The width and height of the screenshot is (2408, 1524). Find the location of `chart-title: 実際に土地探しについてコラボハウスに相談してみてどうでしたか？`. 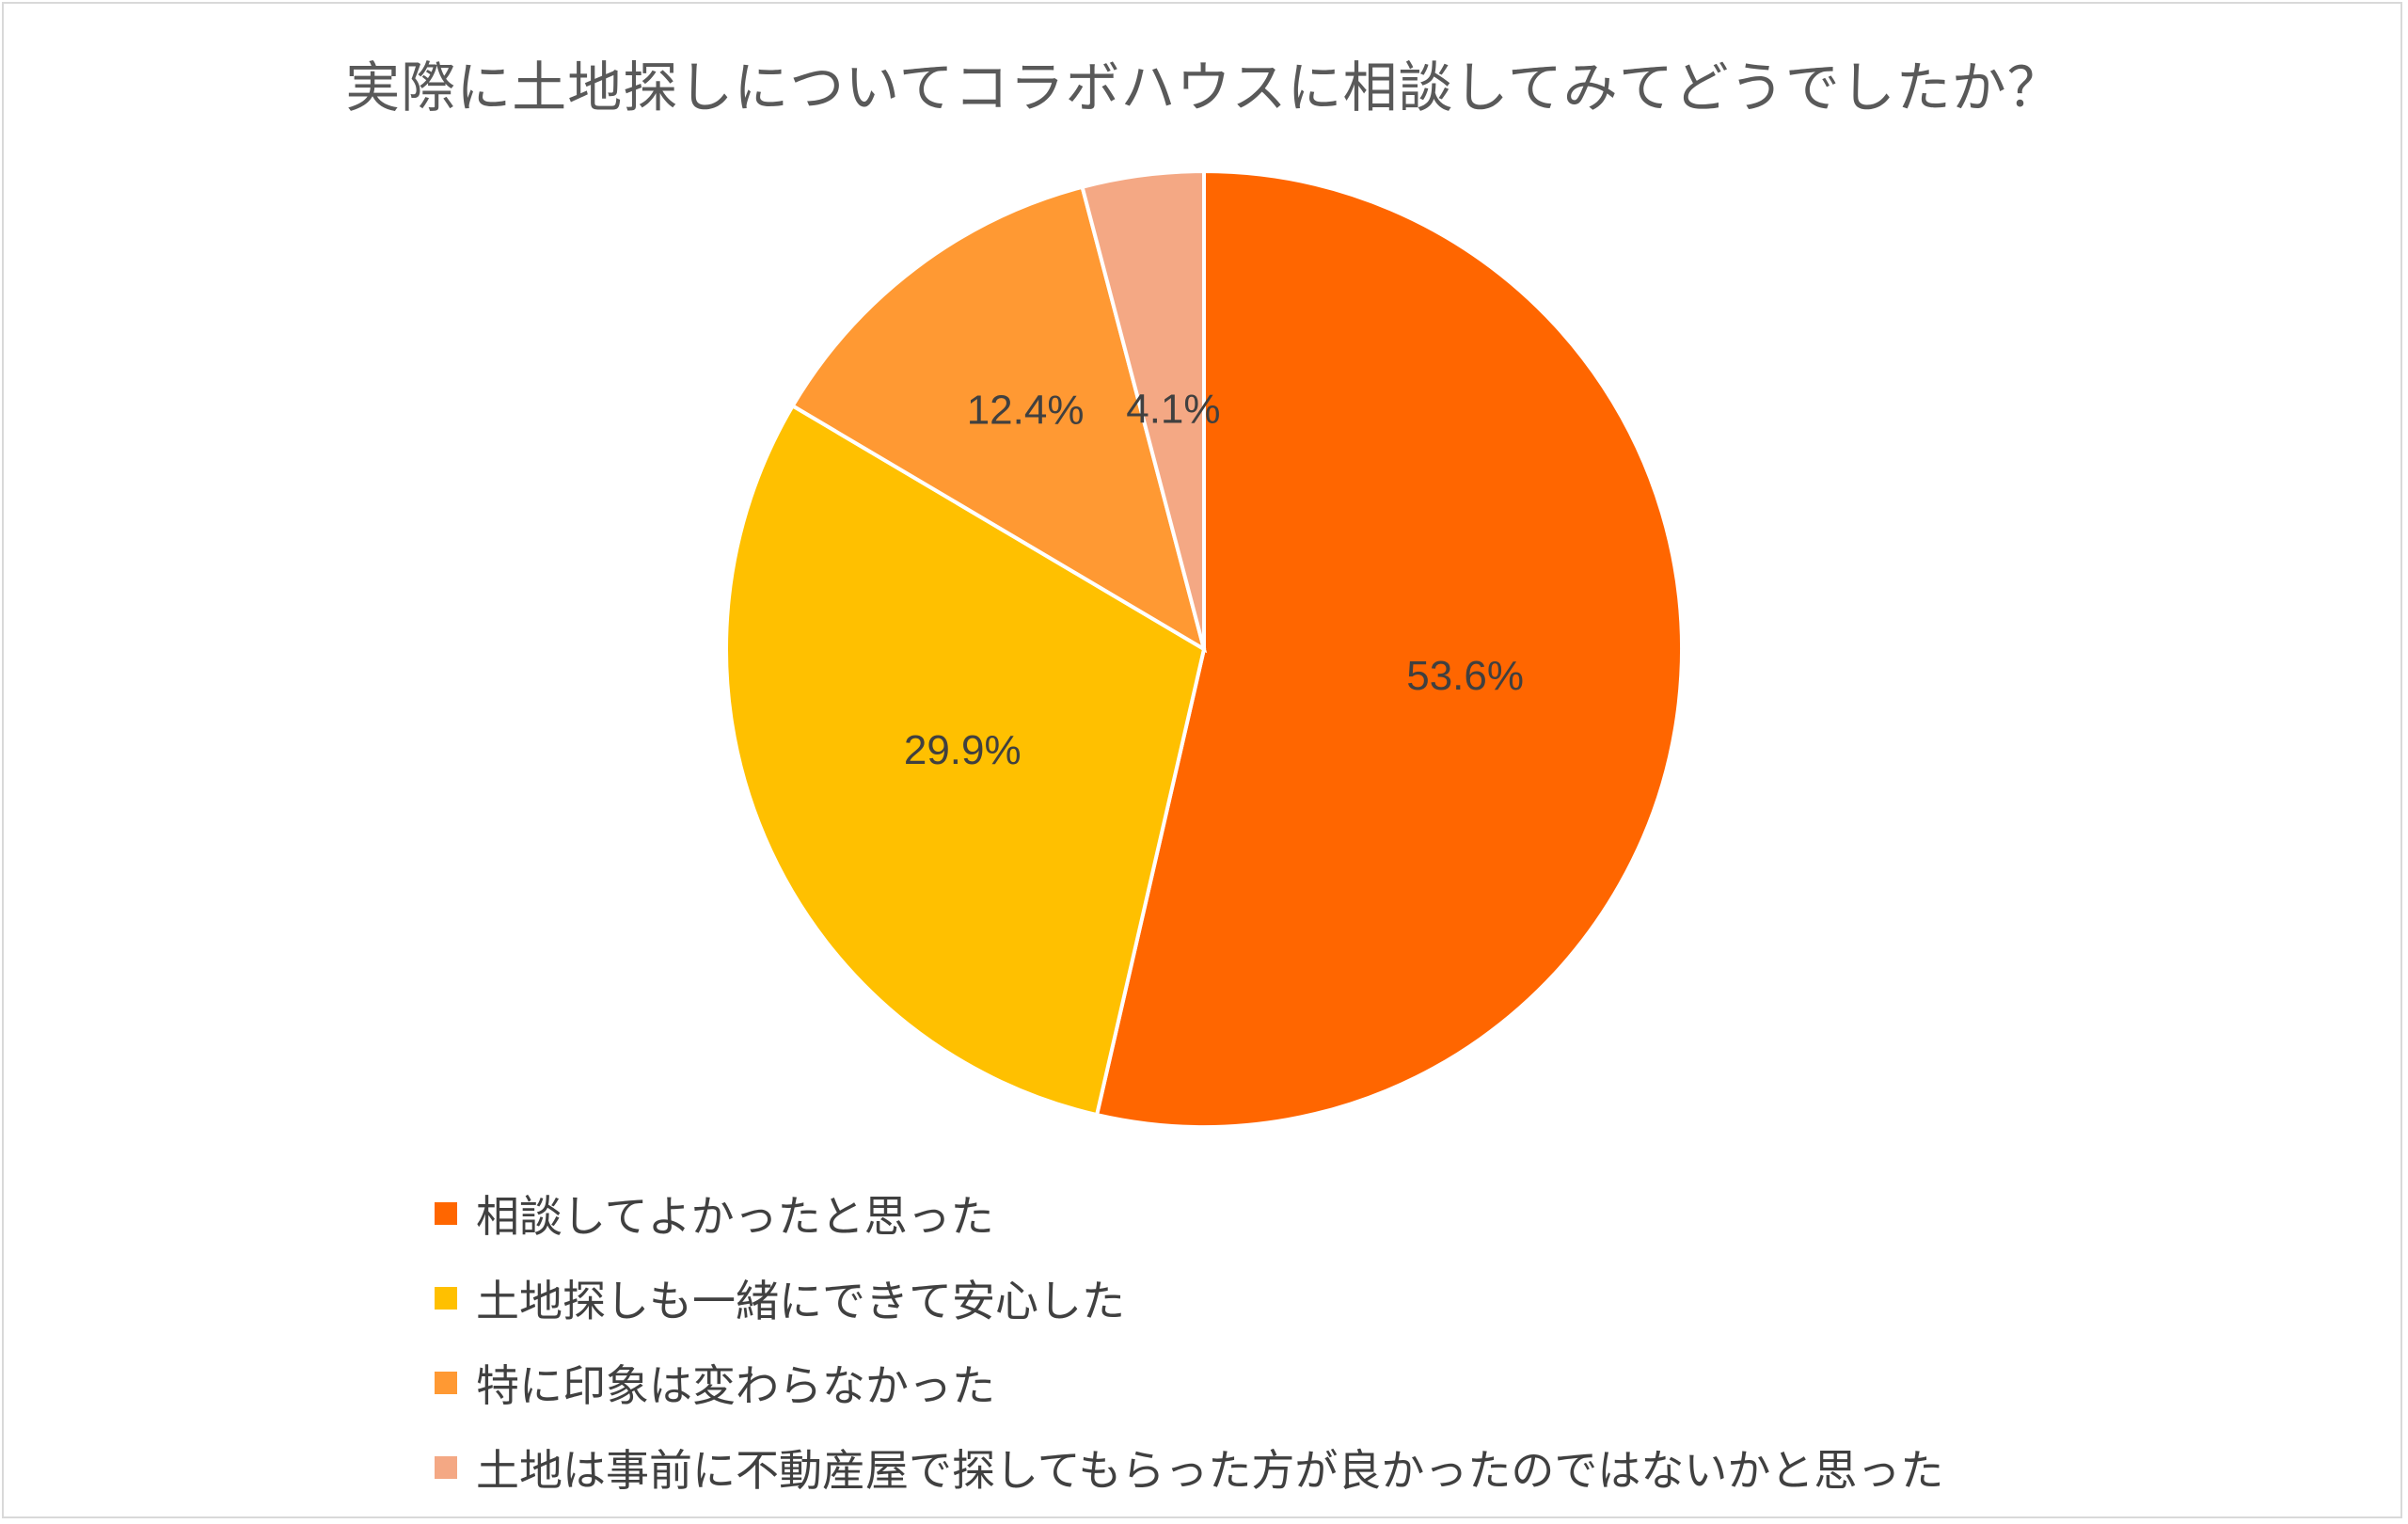

chart-title: 実際に土地探しについてコラボハウスに相談してみてどうでしたか？ is located at coordinates (1204, 88).